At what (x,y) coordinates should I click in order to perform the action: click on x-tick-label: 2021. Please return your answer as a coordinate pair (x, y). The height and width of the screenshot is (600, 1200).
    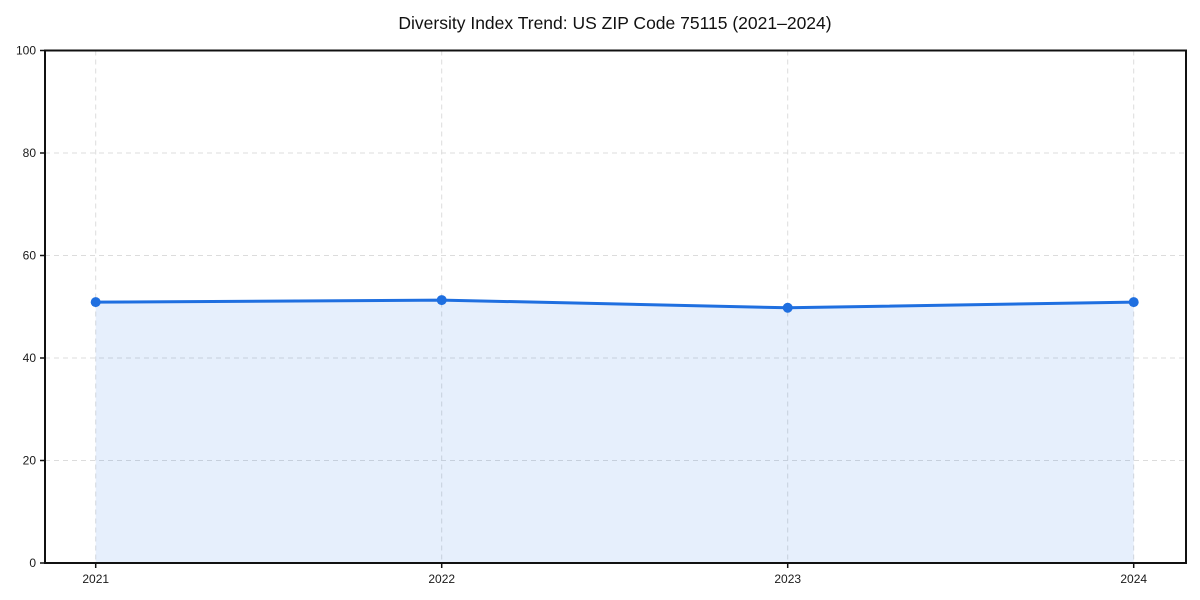
    Looking at the image, I should click on (95, 579).